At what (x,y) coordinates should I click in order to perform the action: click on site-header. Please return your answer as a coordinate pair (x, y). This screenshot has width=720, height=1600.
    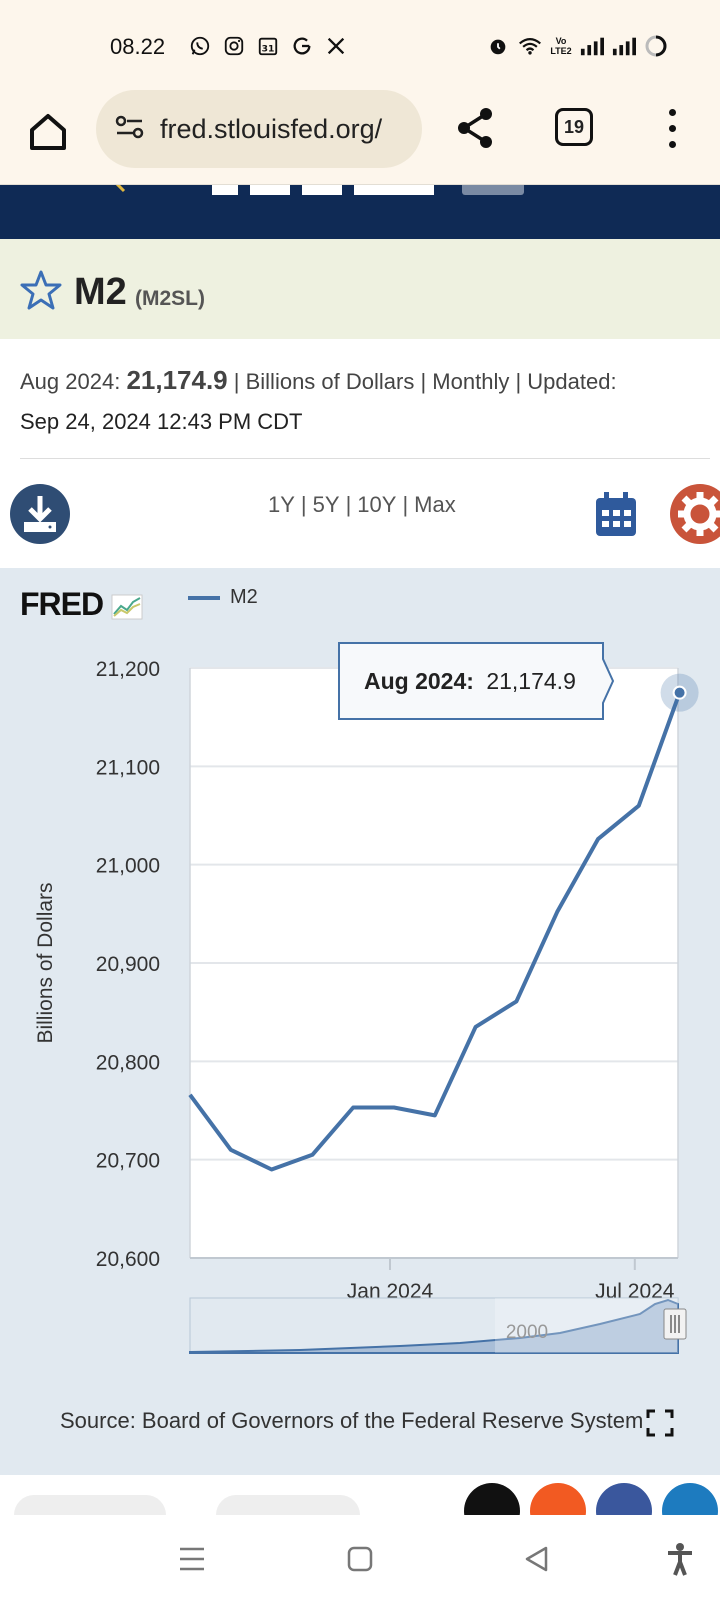
    Looking at the image, I should click on (360, 212).